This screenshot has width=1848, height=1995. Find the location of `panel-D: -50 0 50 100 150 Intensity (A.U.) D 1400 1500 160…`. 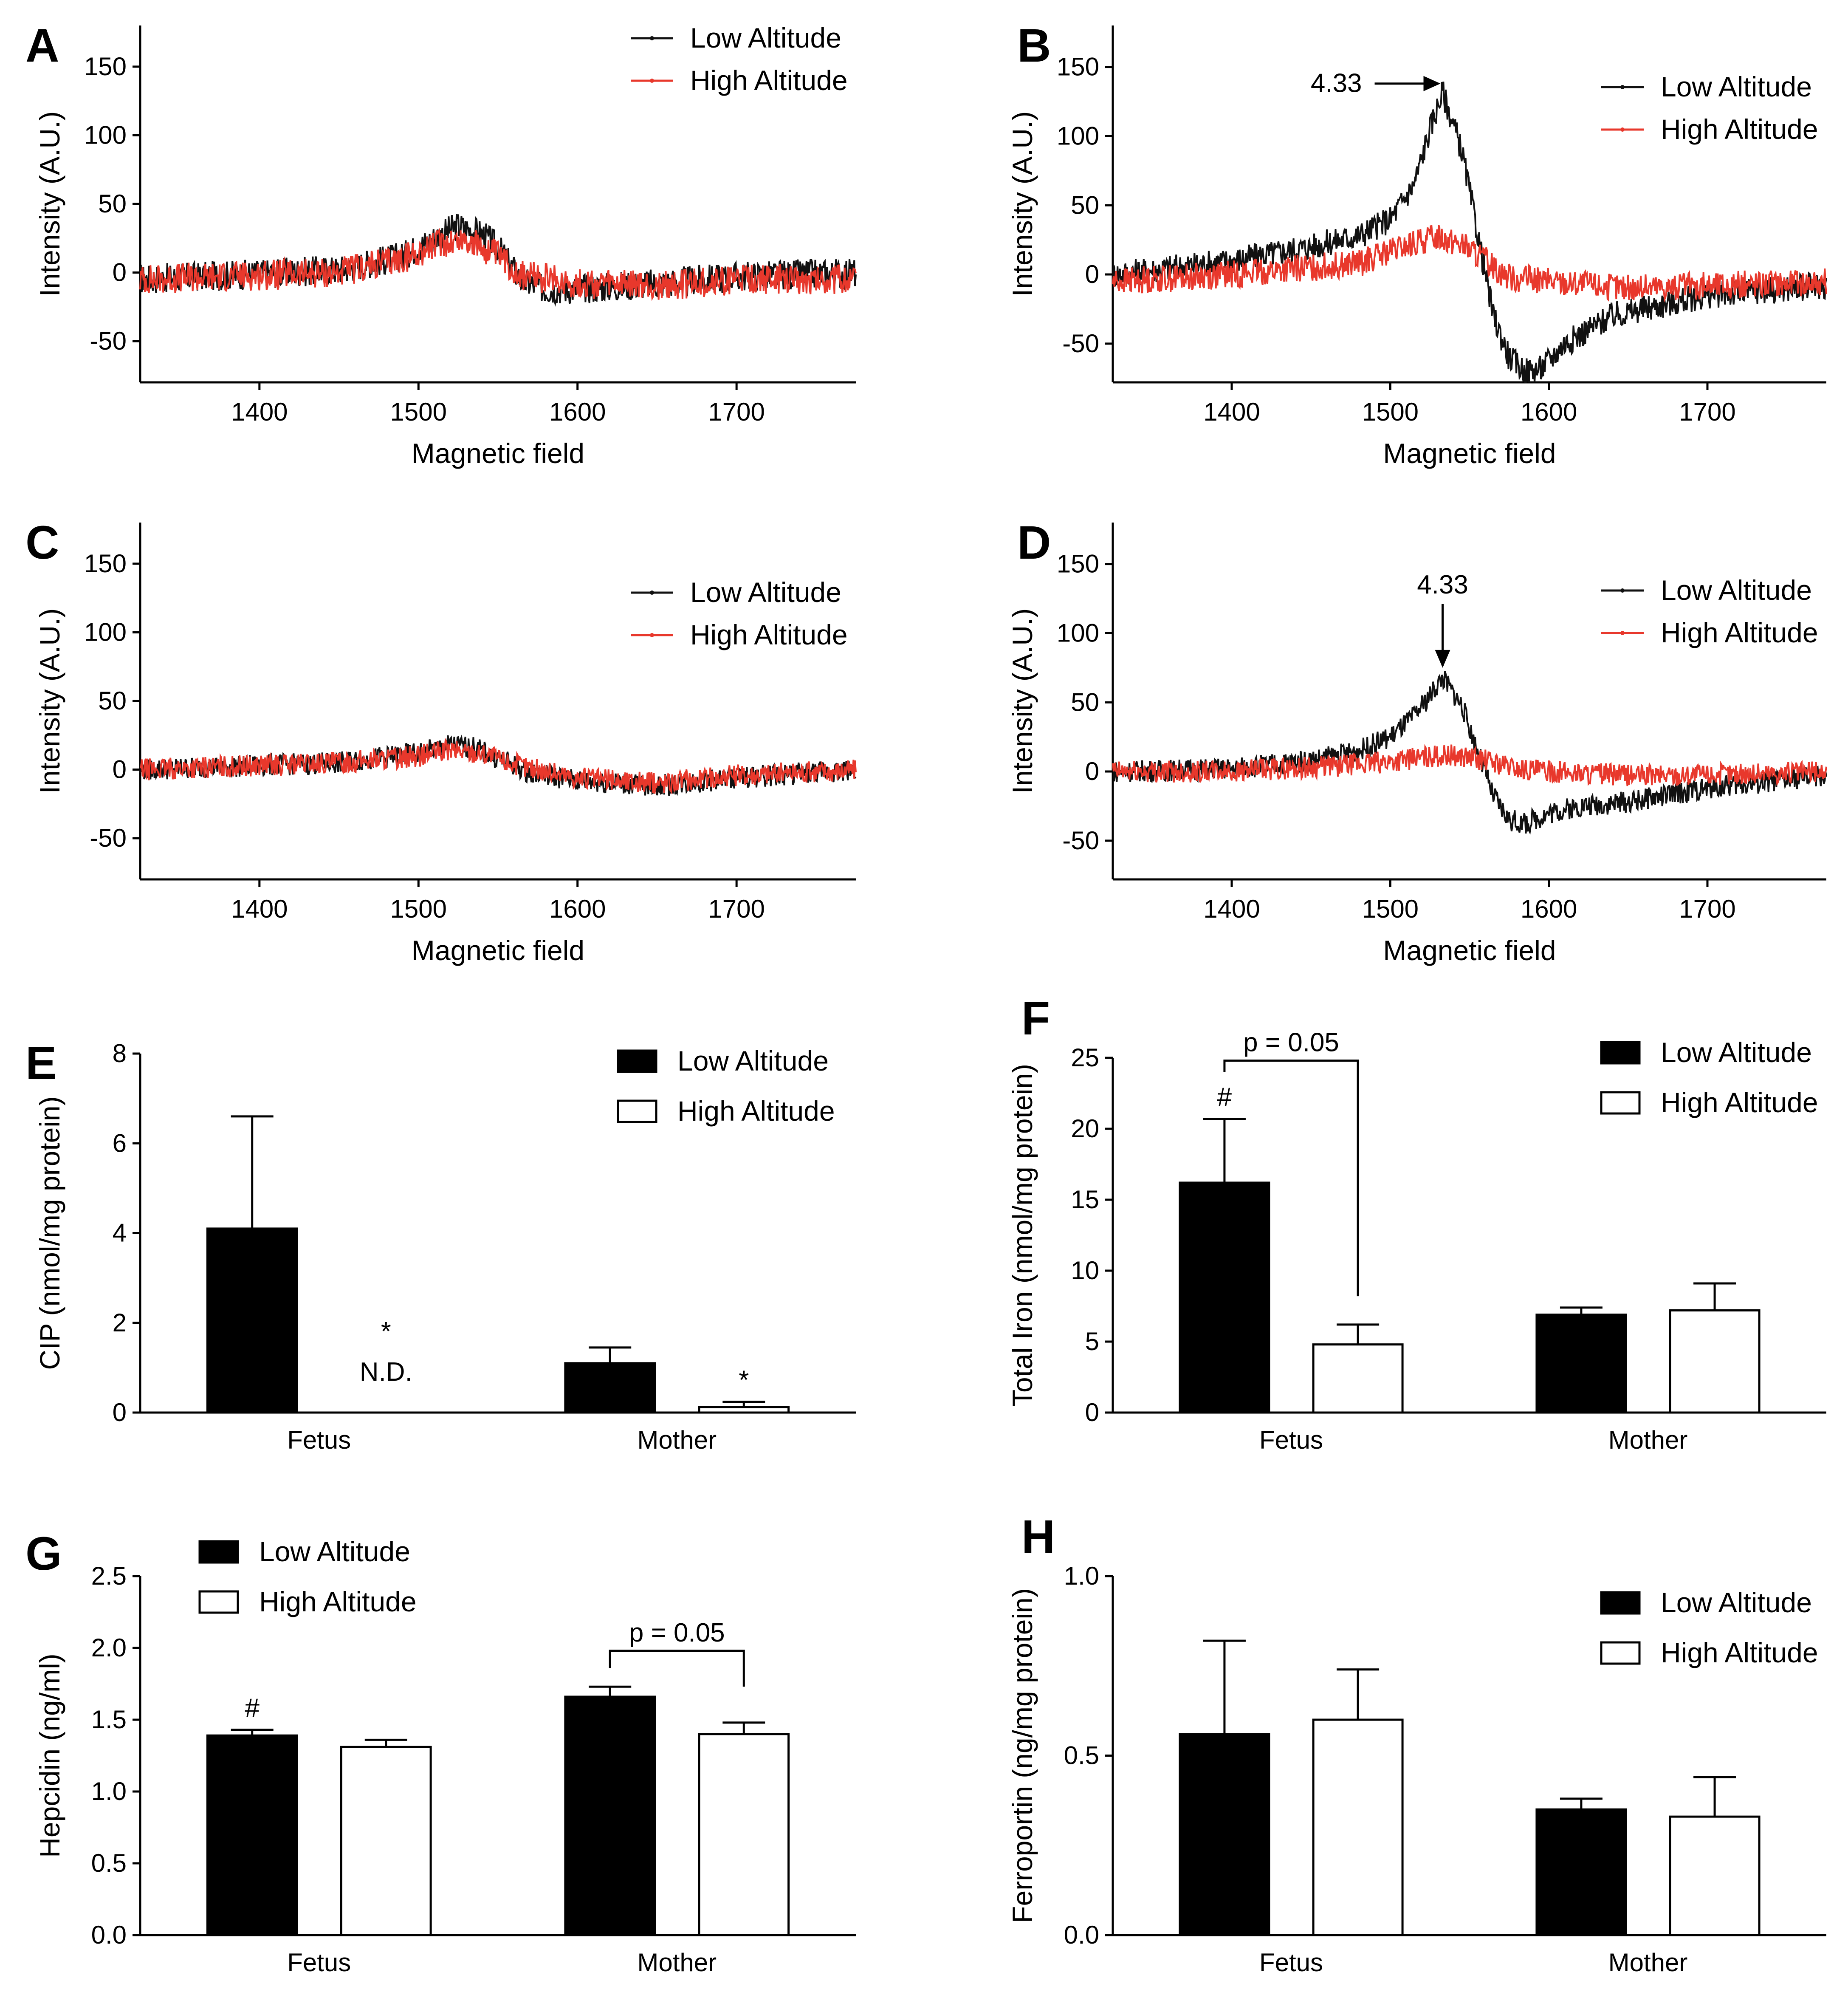

panel-D: -50 0 50 100 150 Intensity (A.U.) D 1400 1500 160… is located at coordinates (1417, 741).